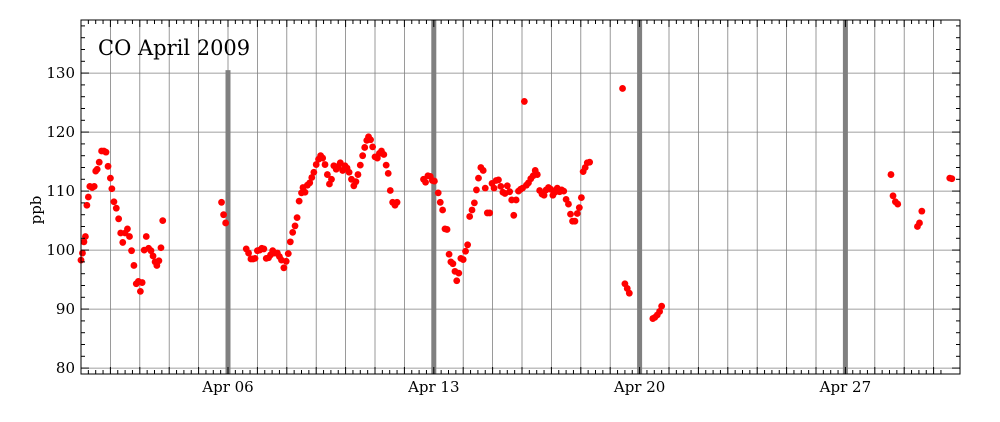 Image resolution: width=1000 pixels, height=422 pixels. What do you see at coordinates (36, 210) in the screenshot?
I see `y-axis-label: ppb` at bounding box center [36, 210].